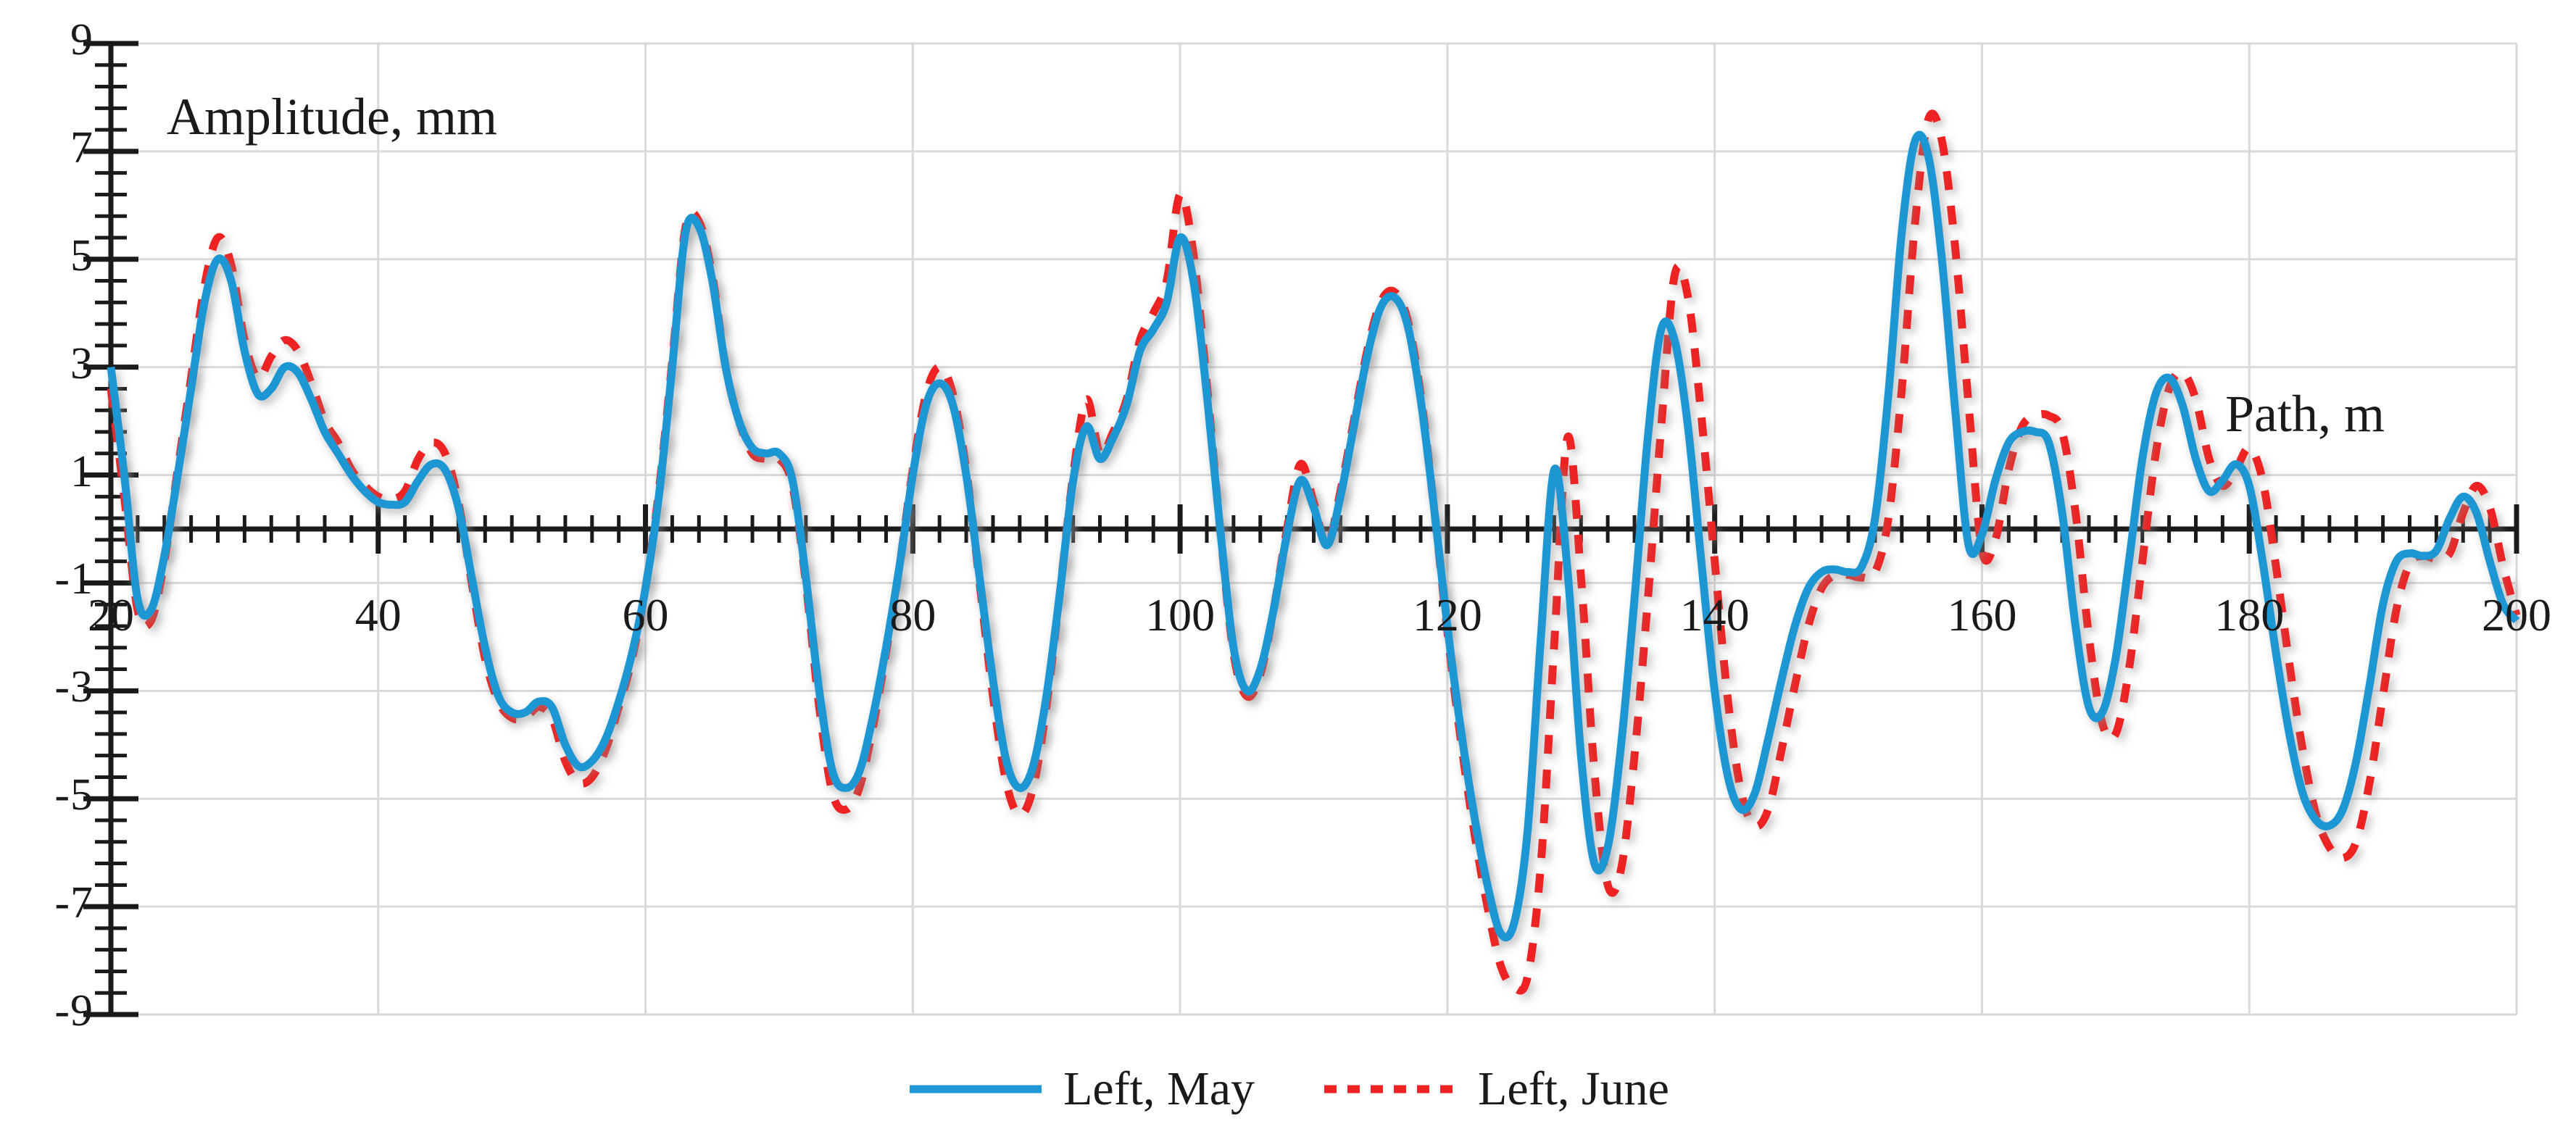 The height and width of the screenshot is (1129, 2576). I want to click on y-tick-label: -7, so click(74, 903).